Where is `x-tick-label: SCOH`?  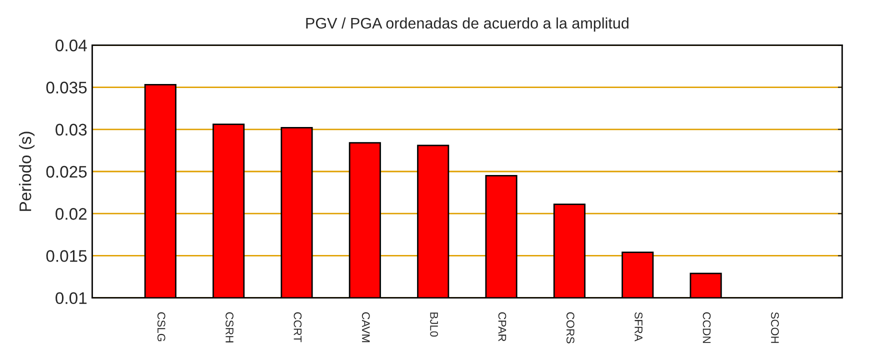 x-tick-label: SCOH is located at coordinates (775, 327).